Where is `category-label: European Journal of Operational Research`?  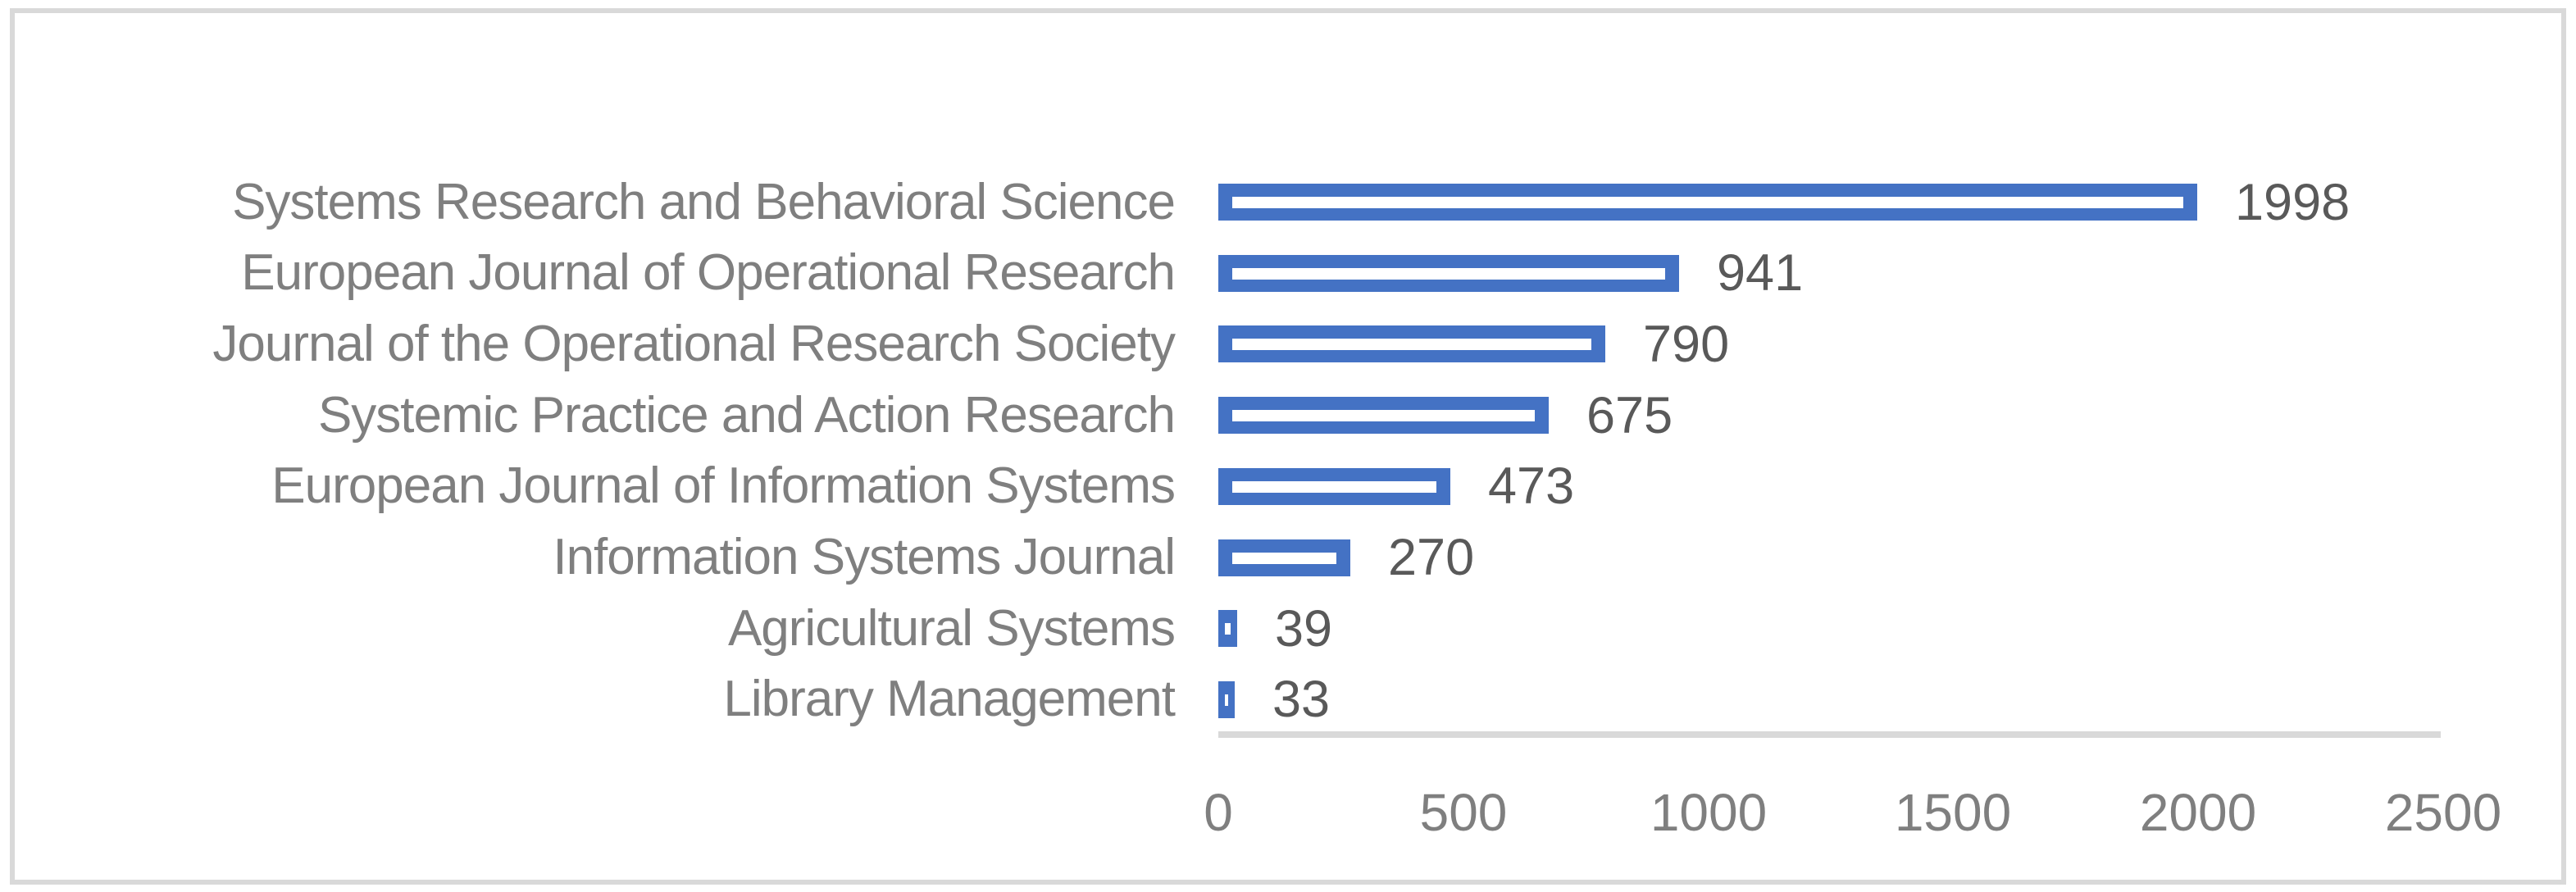
category-label: European Journal of Operational Research is located at coordinates (708, 272).